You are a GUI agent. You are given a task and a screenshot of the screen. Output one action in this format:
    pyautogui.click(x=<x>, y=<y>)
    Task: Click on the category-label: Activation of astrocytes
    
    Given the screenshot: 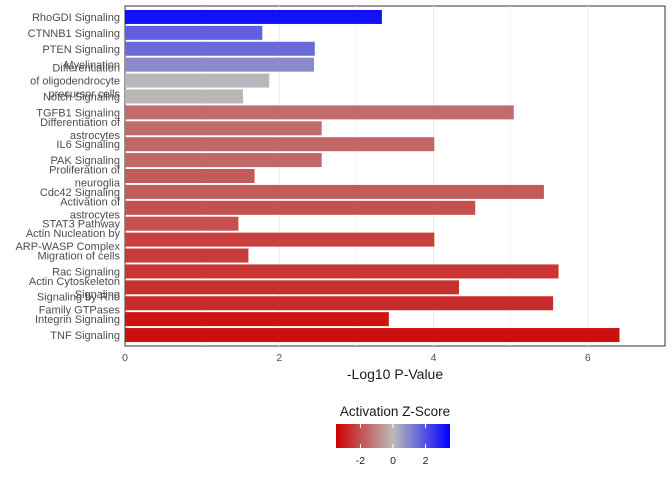 What is the action you would take?
    pyautogui.click(x=90, y=208)
    